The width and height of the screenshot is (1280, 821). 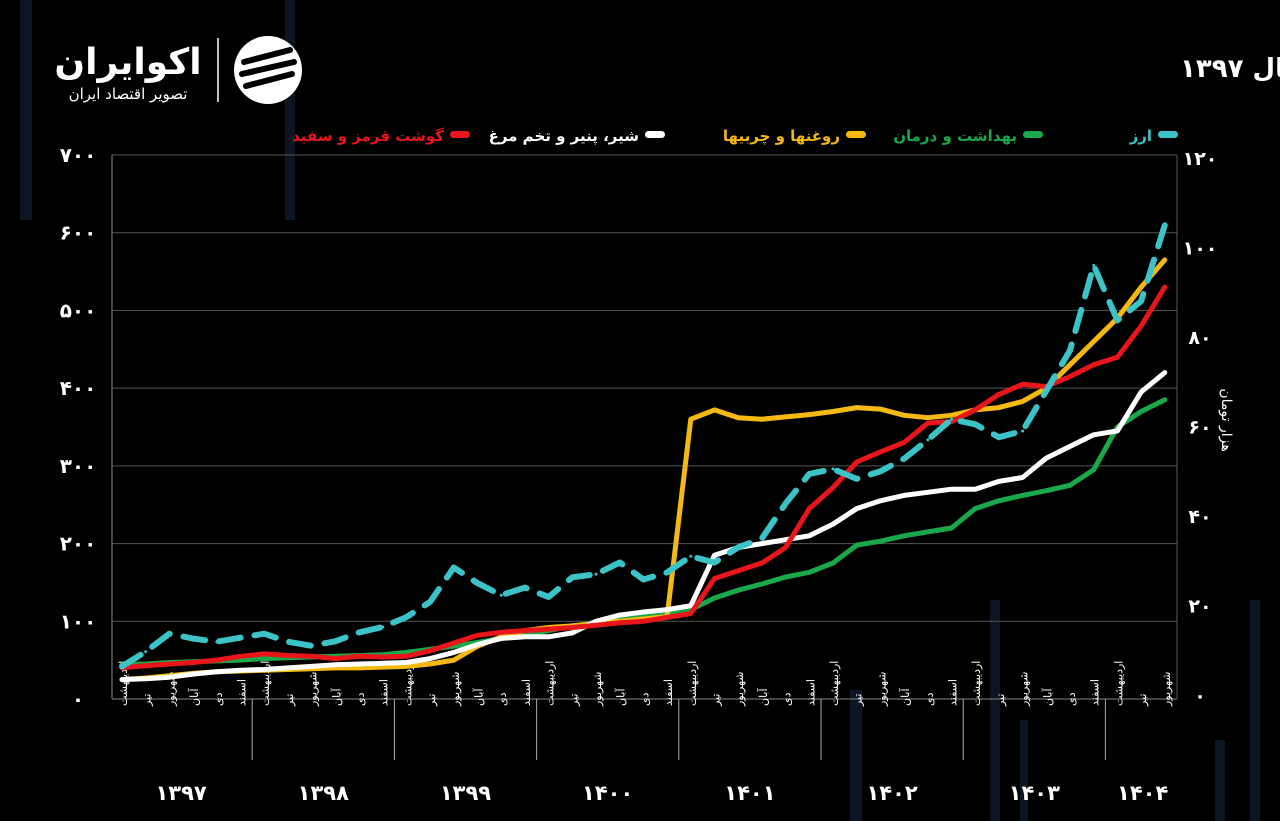 I want to click on year-label: ۱۴۰۳, so click(x=1034, y=793).